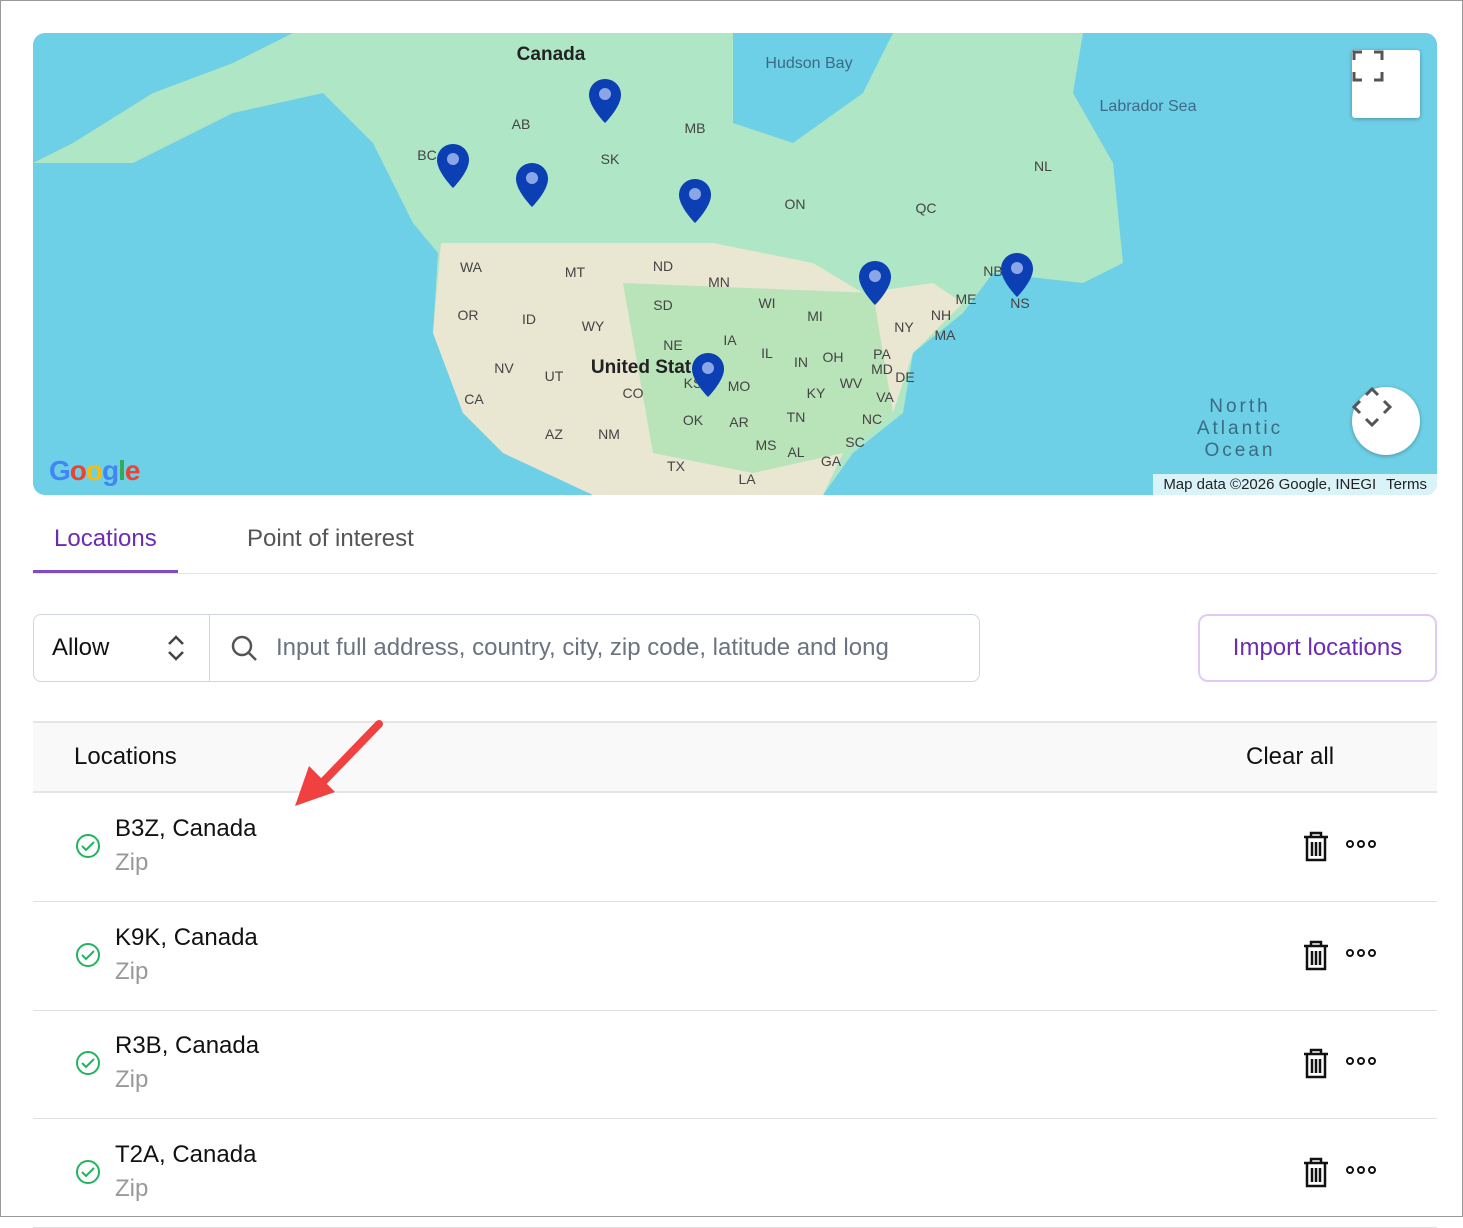 The image size is (1463, 1228). What do you see at coordinates (767, 353) in the screenshot?
I see `map-label-region: IL` at bounding box center [767, 353].